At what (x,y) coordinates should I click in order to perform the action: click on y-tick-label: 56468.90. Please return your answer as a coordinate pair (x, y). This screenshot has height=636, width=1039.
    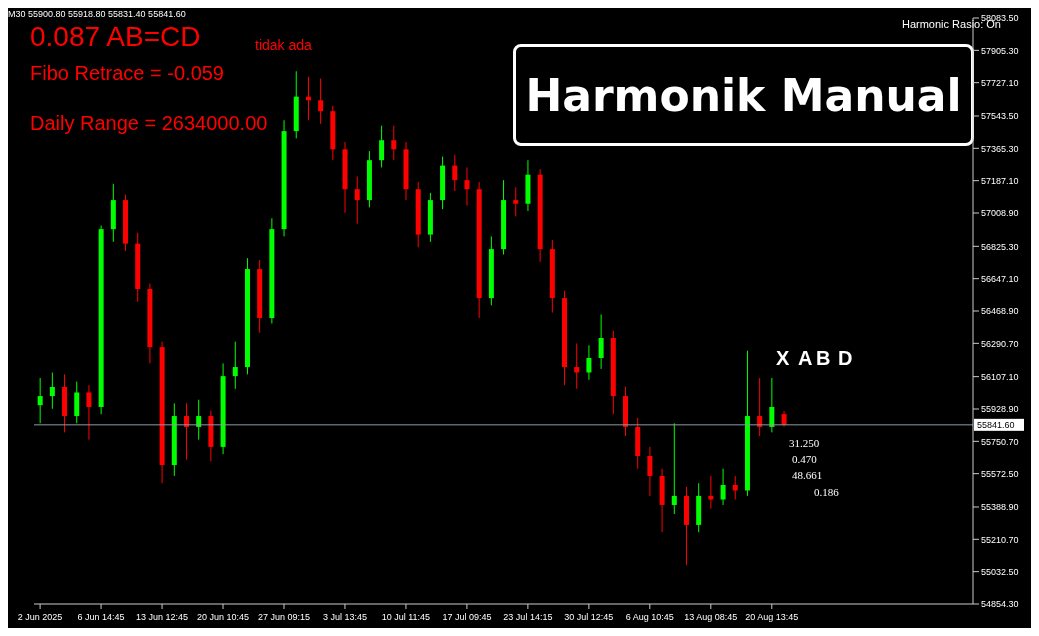
    Looking at the image, I should click on (1000, 311).